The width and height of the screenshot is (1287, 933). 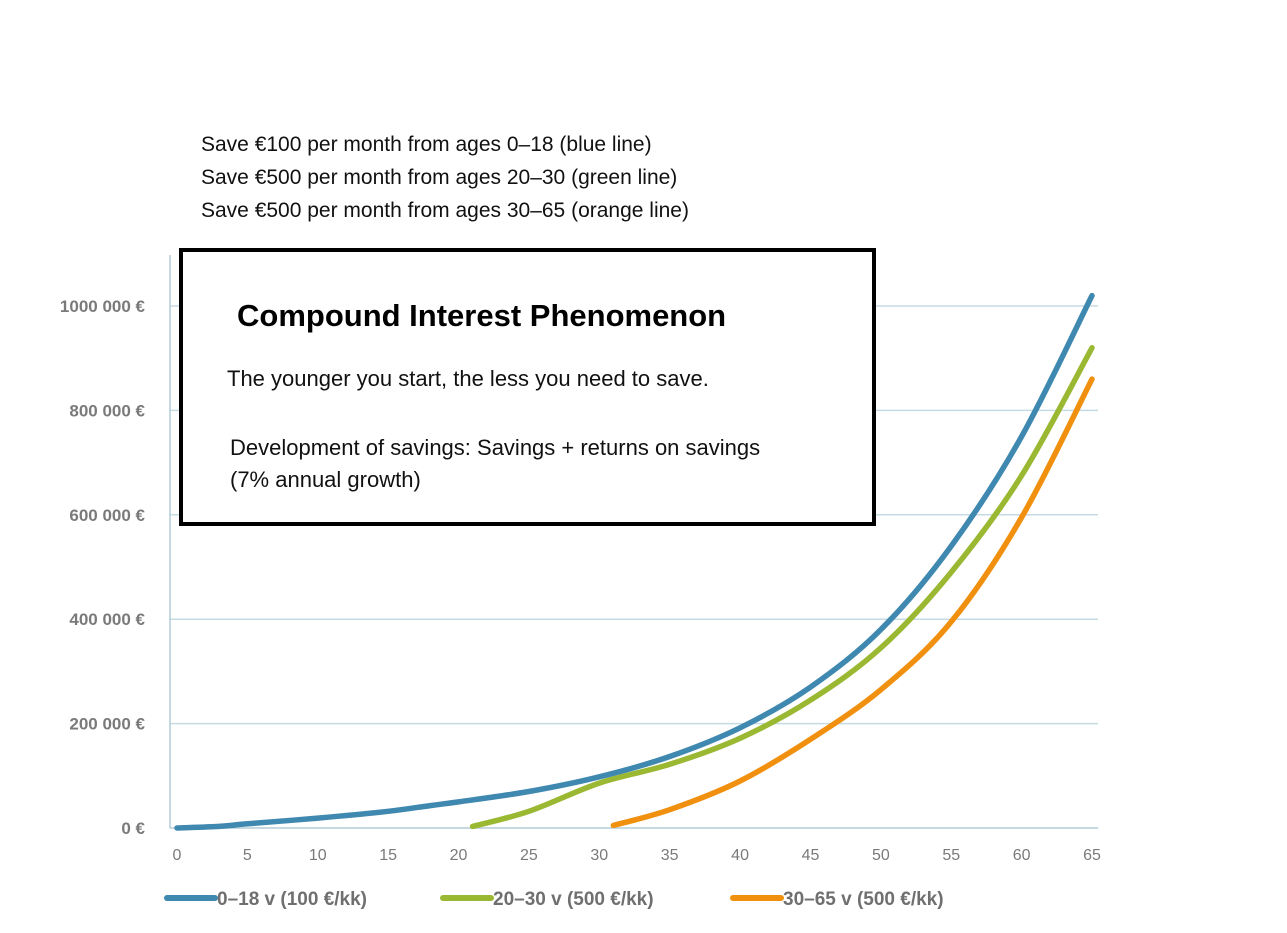 What do you see at coordinates (863, 899) in the screenshot?
I see `legend-label: 30–65 v (500 €/kk)` at bounding box center [863, 899].